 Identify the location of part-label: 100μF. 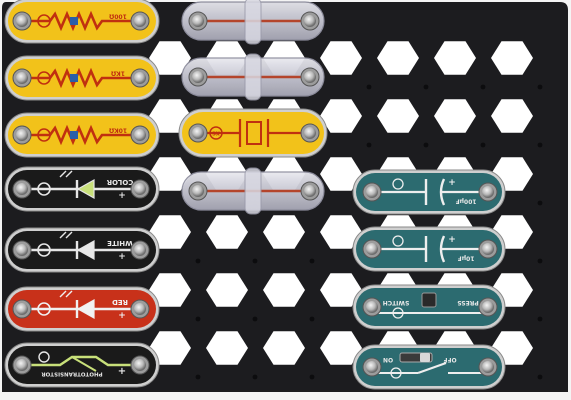
(465, 201).